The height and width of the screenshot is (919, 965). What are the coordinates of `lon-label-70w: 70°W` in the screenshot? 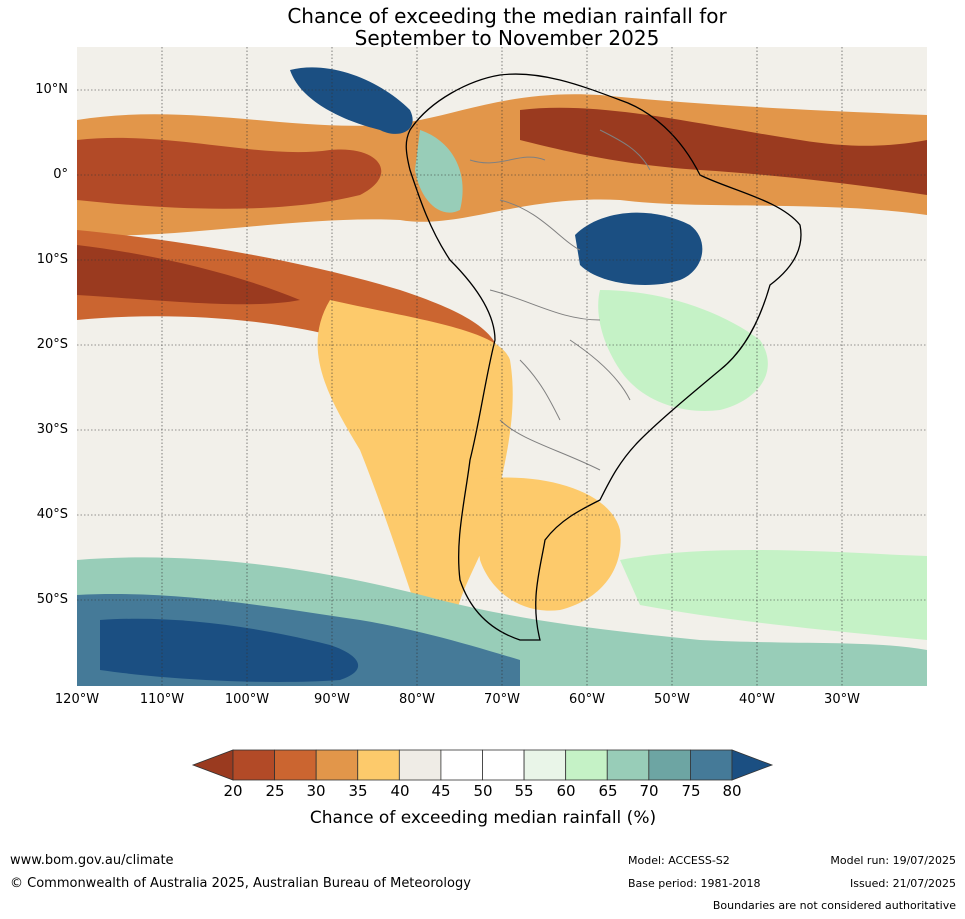 It's located at (502, 699).